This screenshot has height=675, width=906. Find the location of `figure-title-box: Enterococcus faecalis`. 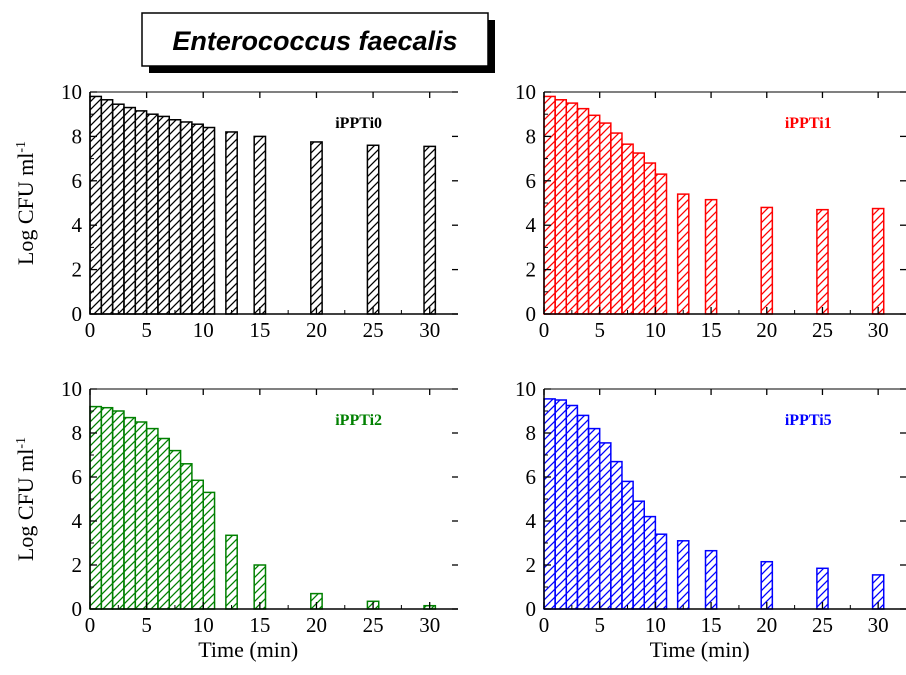

figure-title-box: Enterococcus faecalis is located at coordinates (318, 42).